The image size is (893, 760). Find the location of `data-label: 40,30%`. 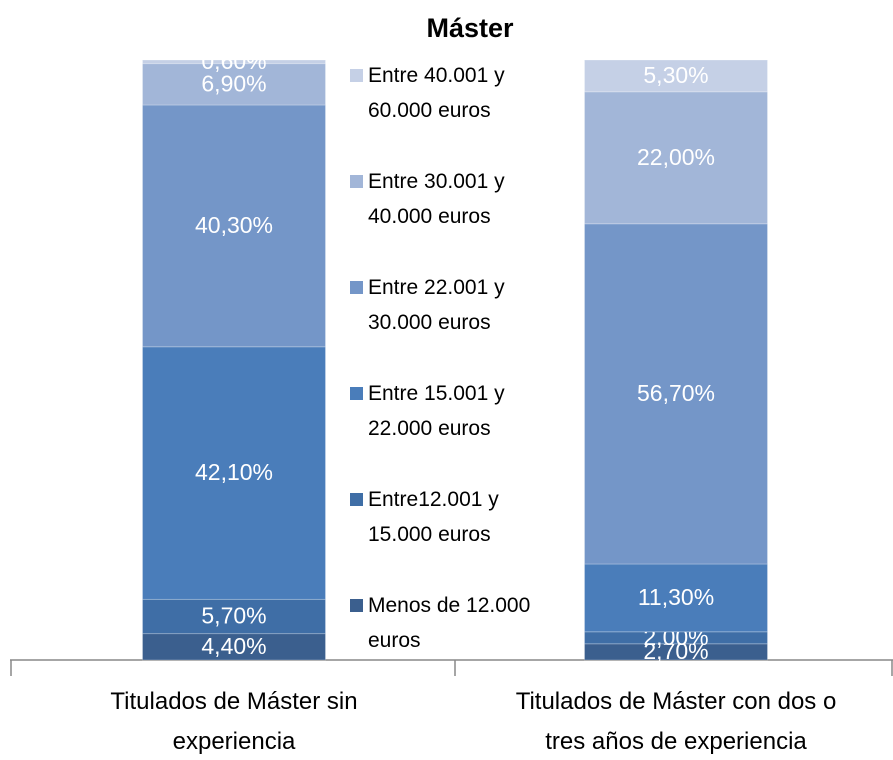

data-label: 40,30% is located at coordinates (234, 225).